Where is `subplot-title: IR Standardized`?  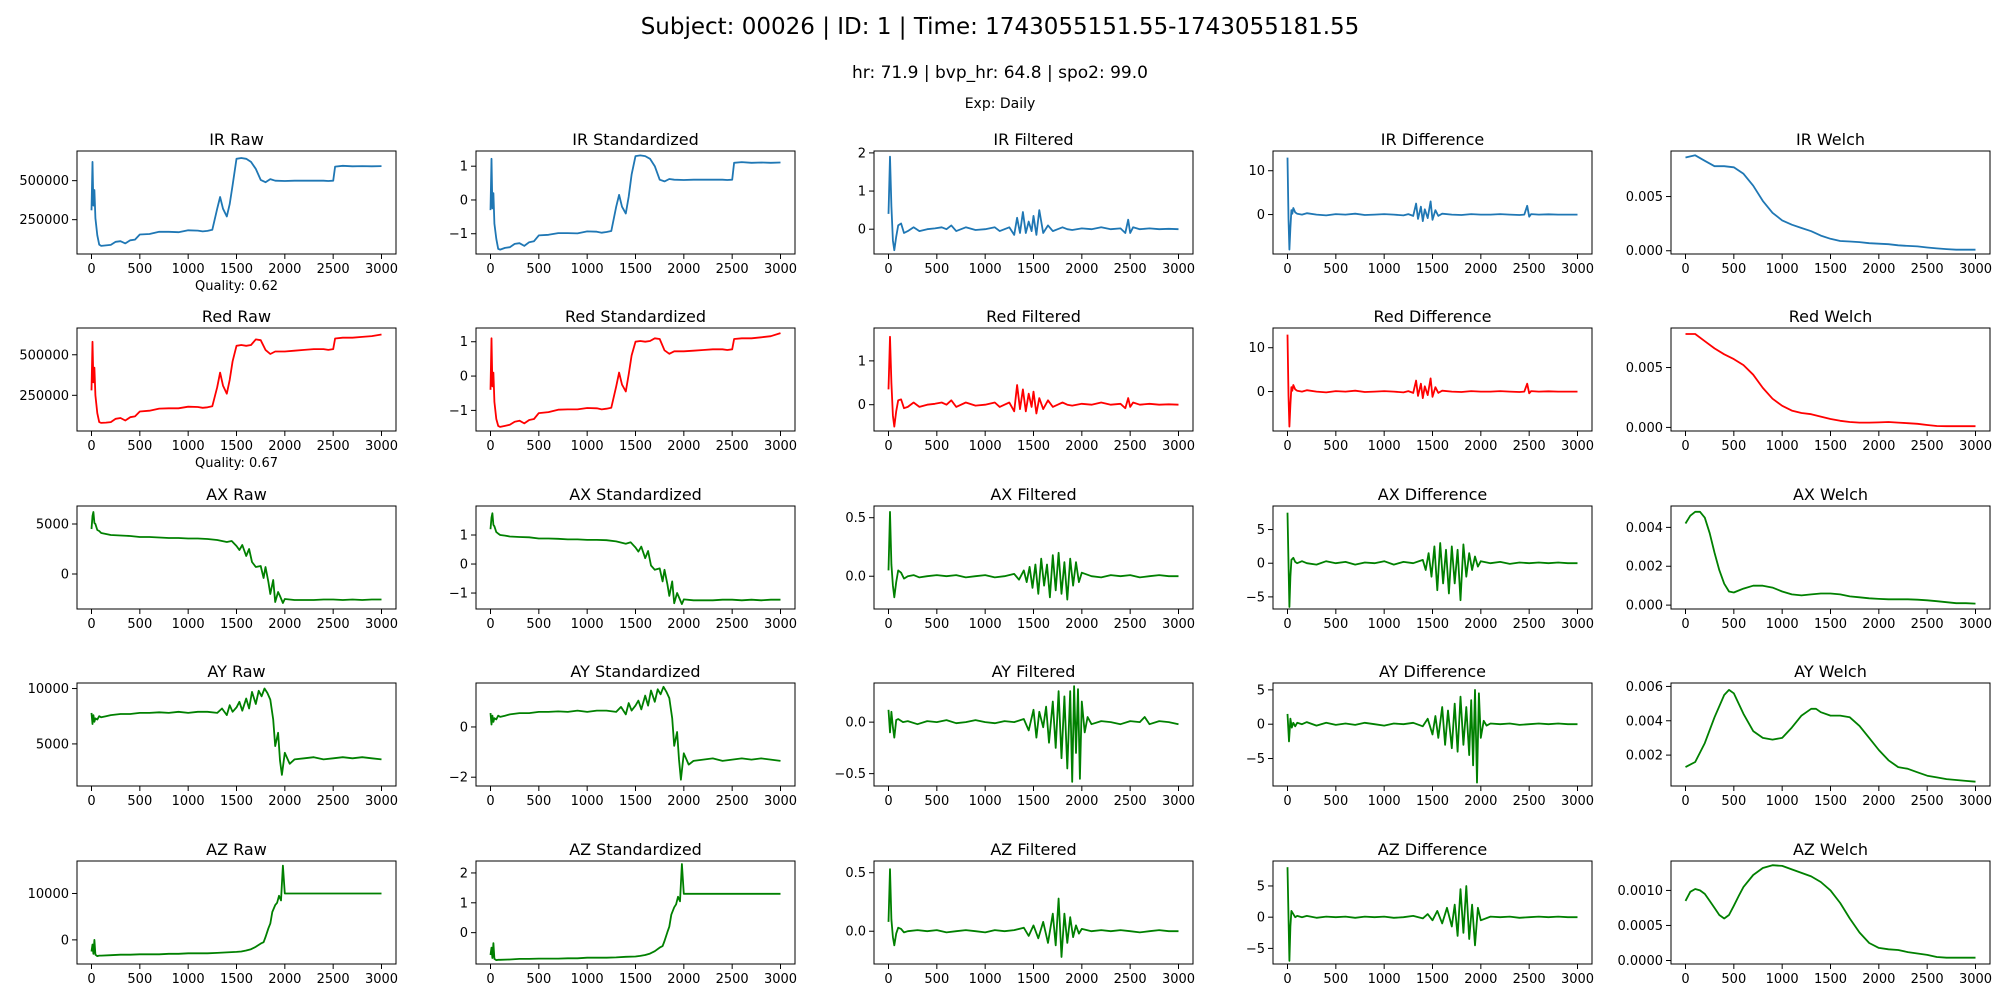 subplot-title: IR Standardized is located at coordinates (635, 139).